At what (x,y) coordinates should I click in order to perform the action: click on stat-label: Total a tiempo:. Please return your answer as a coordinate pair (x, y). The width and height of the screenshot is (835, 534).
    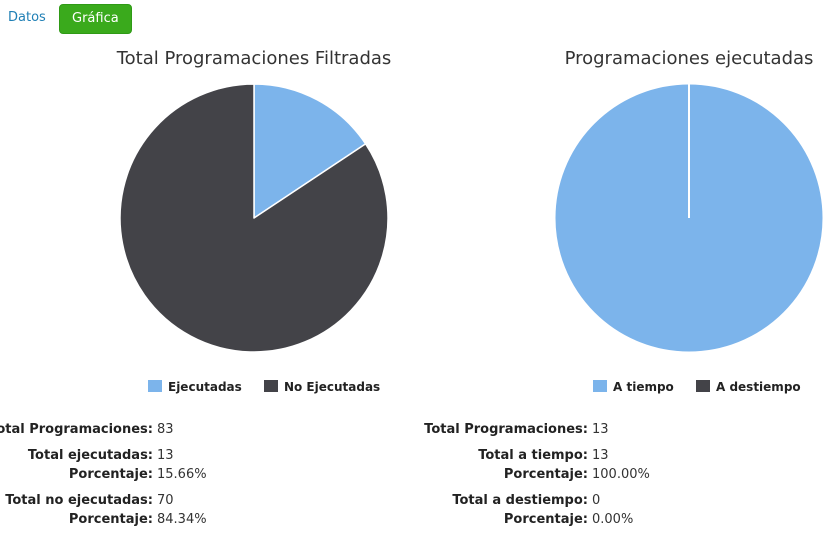
    Looking at the image, I should click on (533, 455).